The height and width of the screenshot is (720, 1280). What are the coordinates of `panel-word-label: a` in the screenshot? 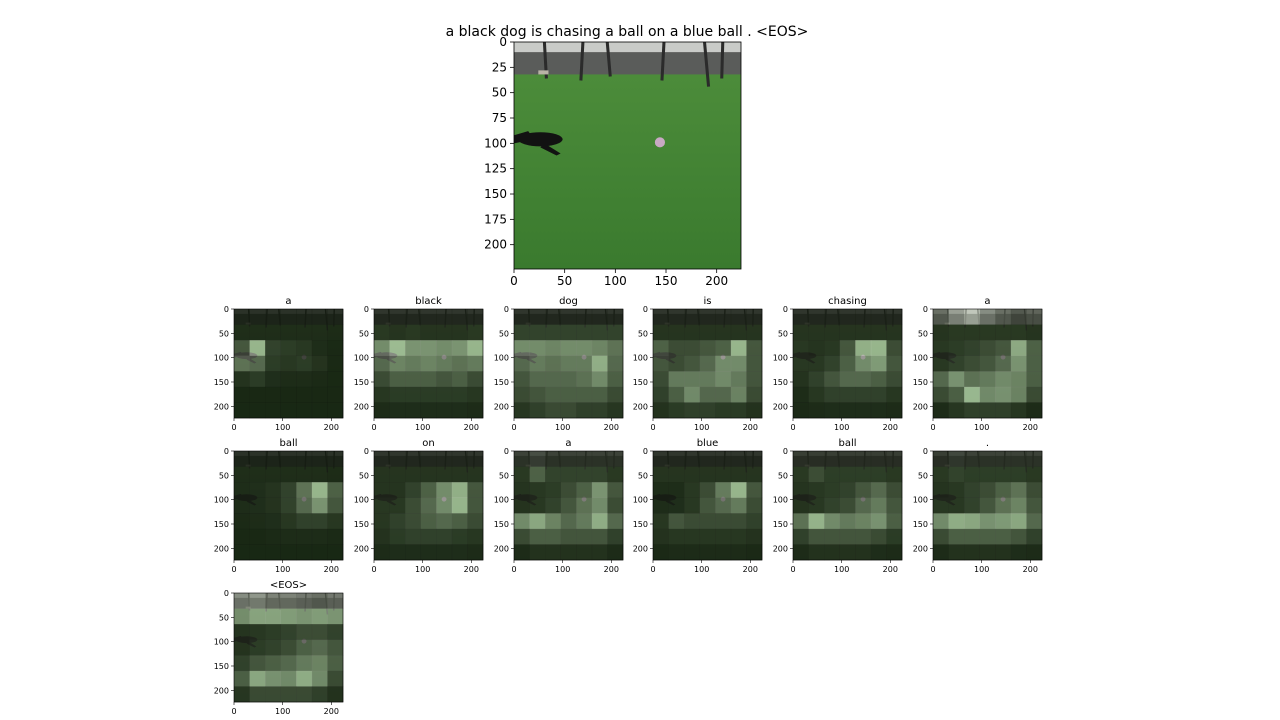 It's located at (288, 301).